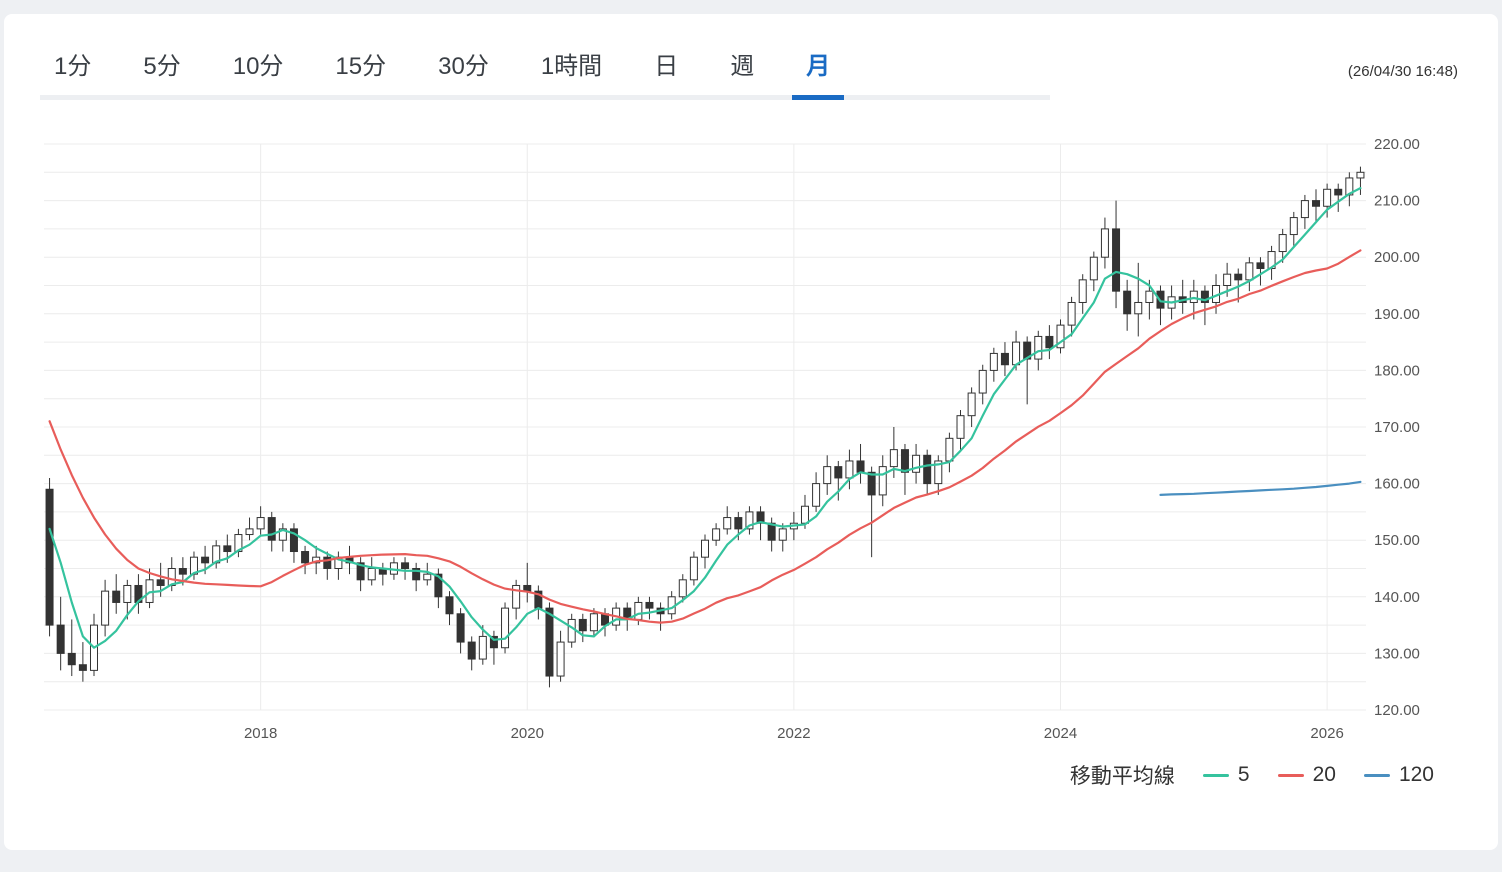  I want to click on svg-text: 200.00, so click(1397, 257).